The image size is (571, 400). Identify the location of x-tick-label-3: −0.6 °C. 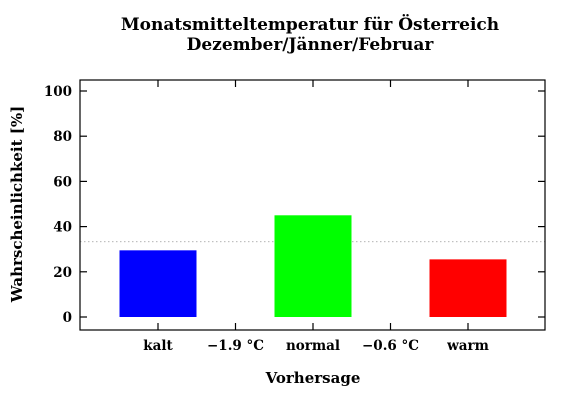
(390, 346).